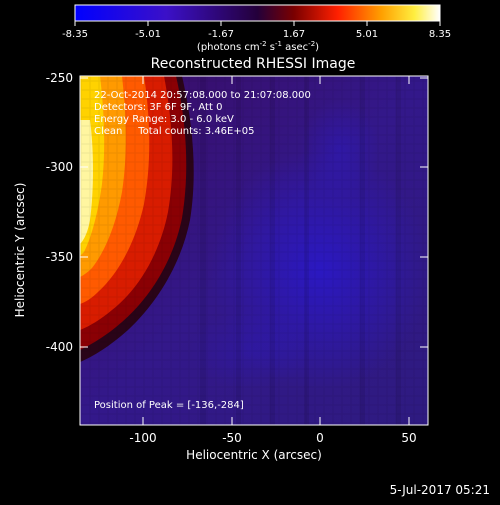  I want to click on colorbar-tick-label: 5.01, so click(367, 34).